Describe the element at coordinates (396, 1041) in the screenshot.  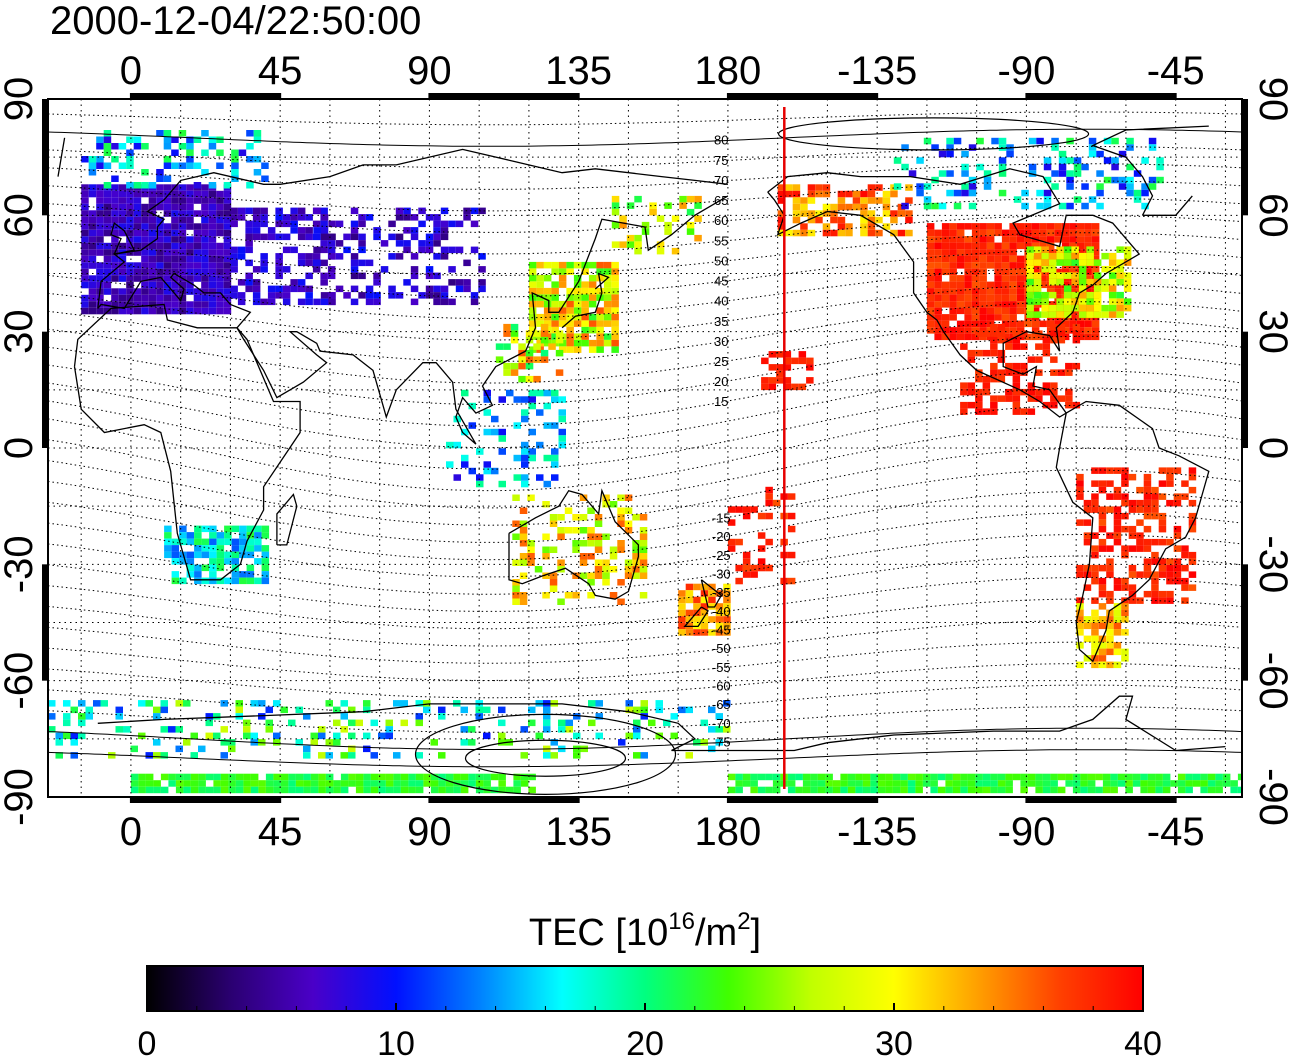
I see `colorbar-tick-label: 10` at that location.